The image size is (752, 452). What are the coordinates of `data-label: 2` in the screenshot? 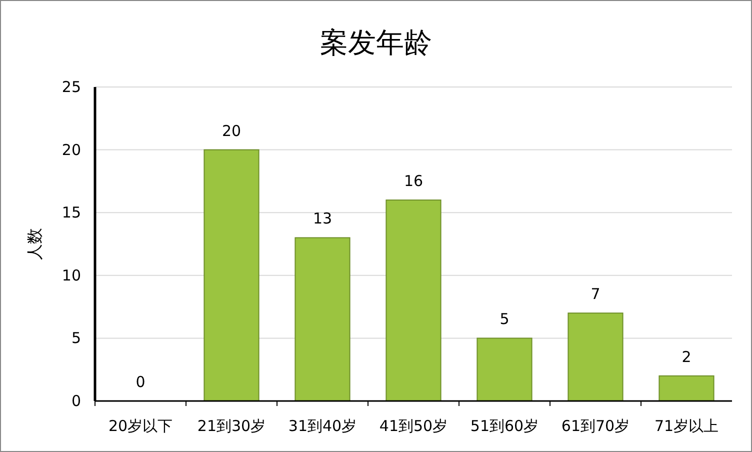 It's located at (687, 357).